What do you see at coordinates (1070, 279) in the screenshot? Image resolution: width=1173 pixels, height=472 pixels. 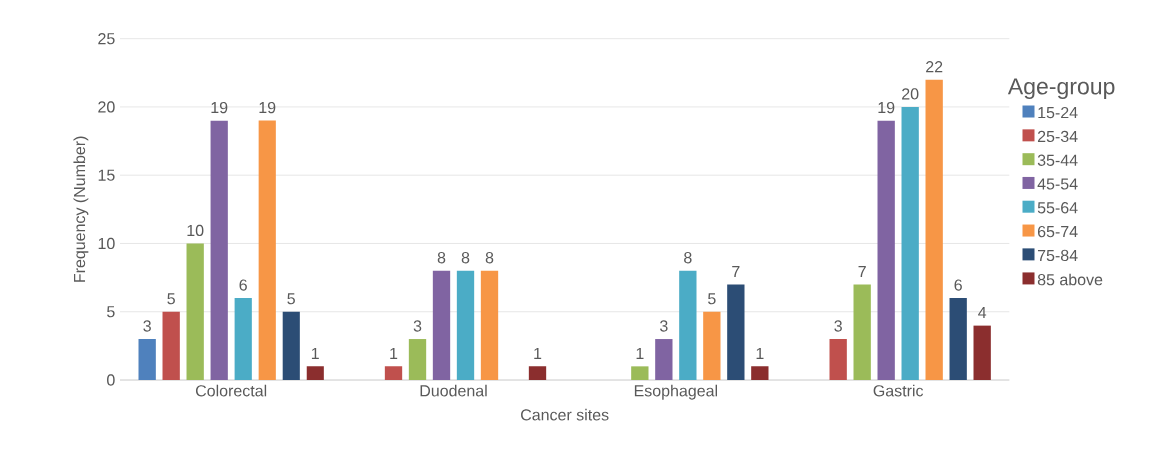 I see `legend-label: 85 above` at bounding box center [1070, 279].